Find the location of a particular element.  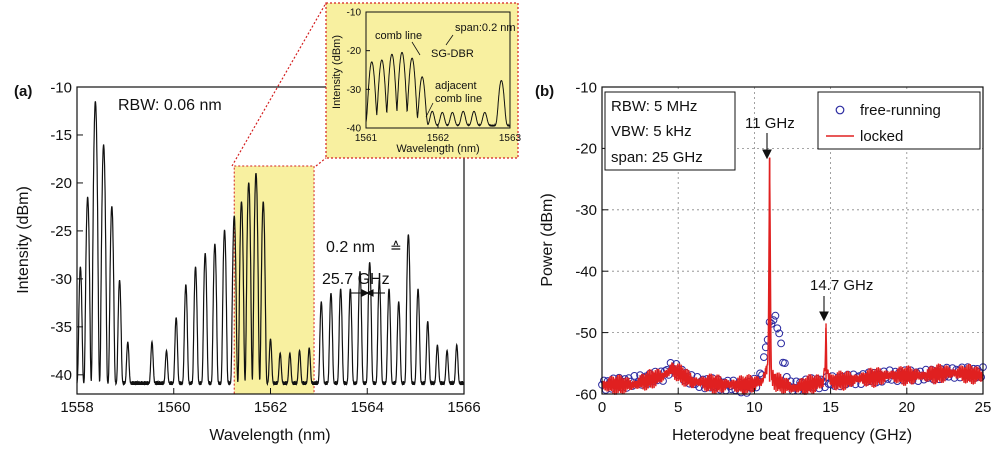

panel-a-x-axis-label: Wavelength (nm) is located at coordinates (269, 435).